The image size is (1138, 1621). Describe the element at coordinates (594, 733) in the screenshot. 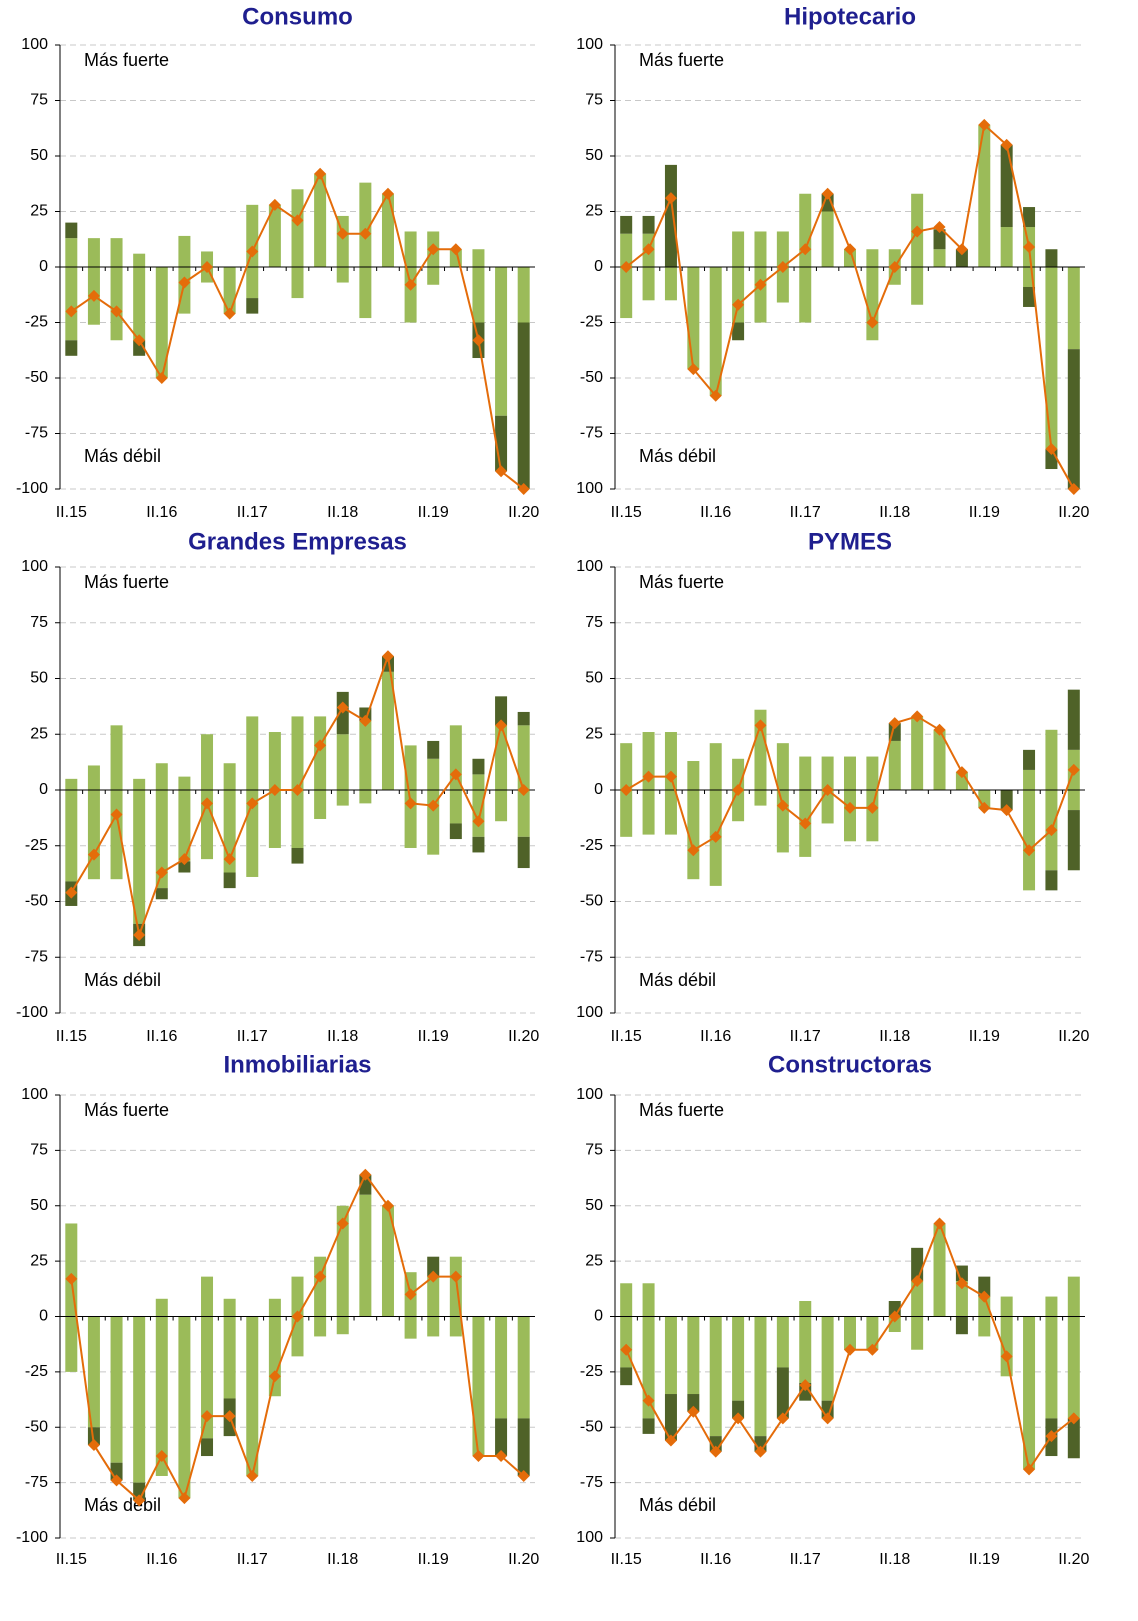

I see `y-tick-label: 25` at that location.